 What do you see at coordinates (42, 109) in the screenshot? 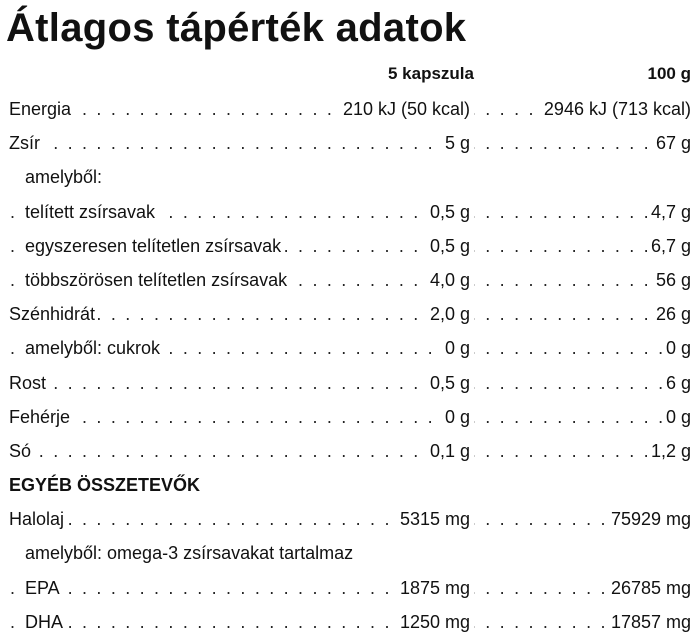
I see `nutrient-label: Energia` at bounding box center [42, 109].